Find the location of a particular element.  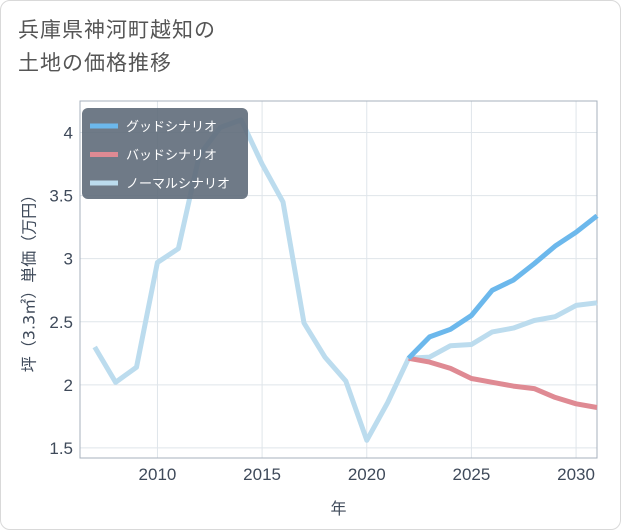

y-tick-label: 4 is located at coordinates (68, 133).